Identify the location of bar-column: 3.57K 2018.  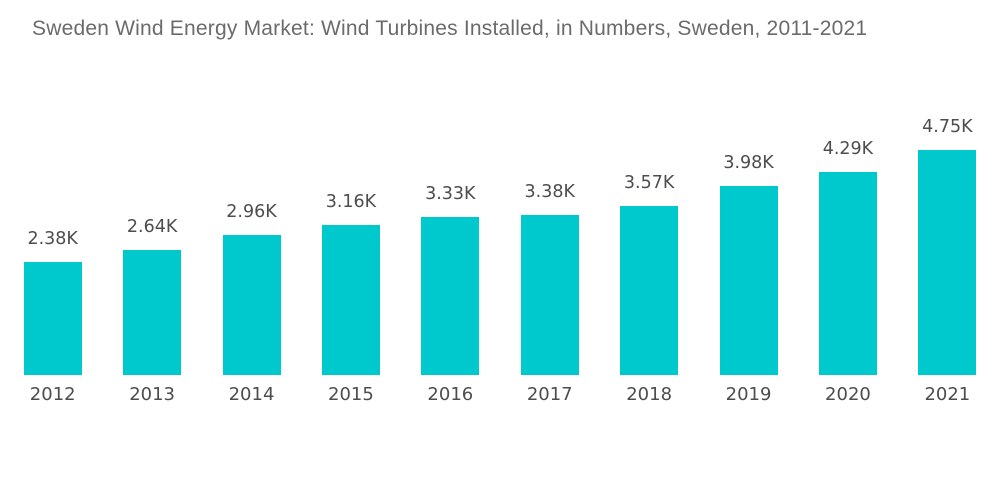
(648, 202).